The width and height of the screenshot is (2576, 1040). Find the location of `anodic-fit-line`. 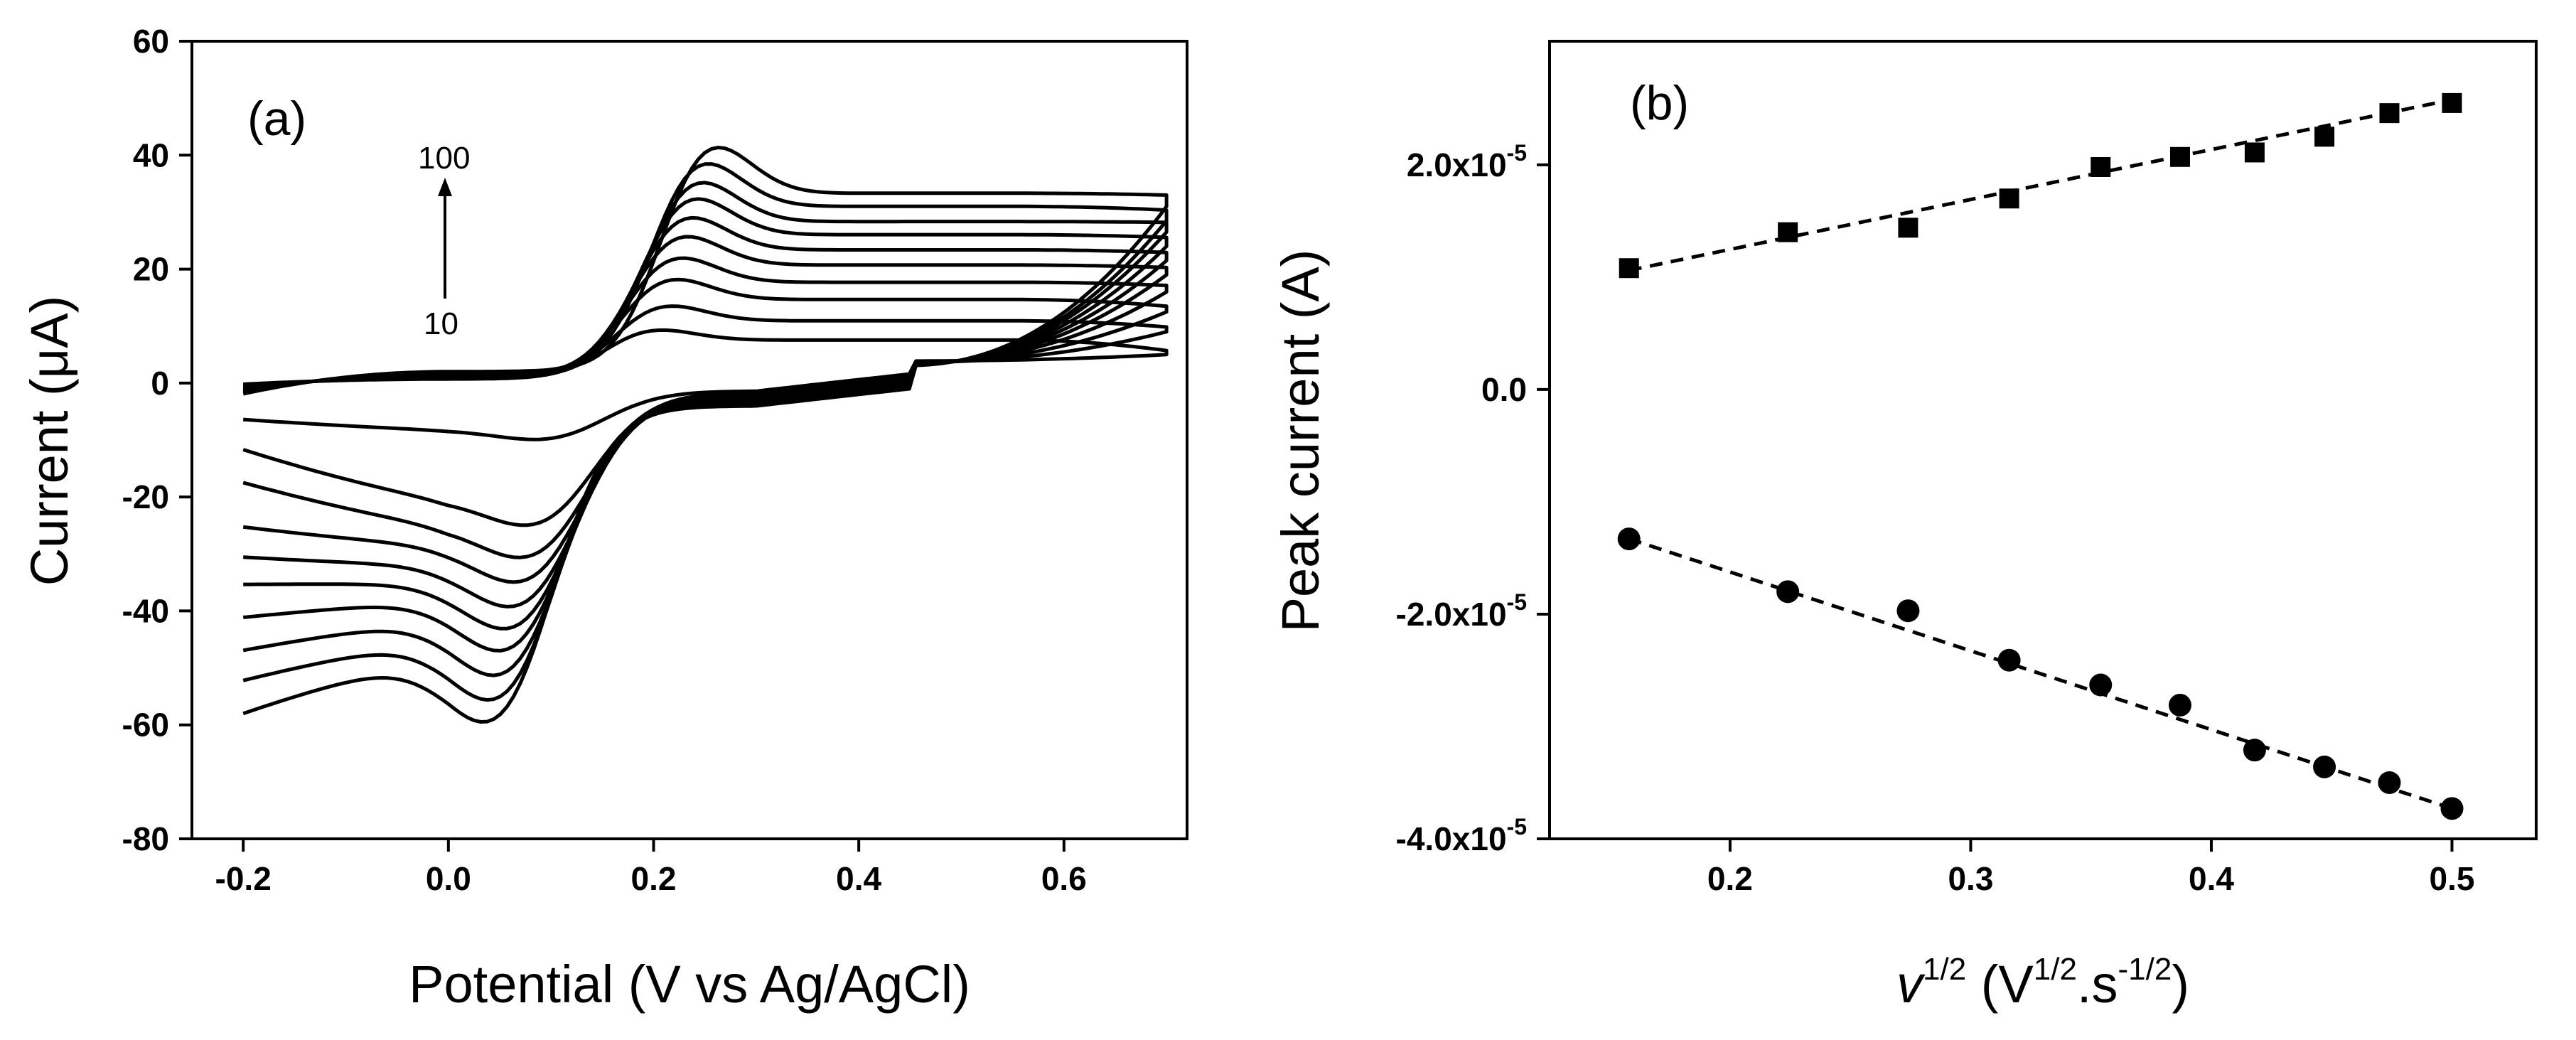

anodic-fit-line is located at coordinates (2040, 184).